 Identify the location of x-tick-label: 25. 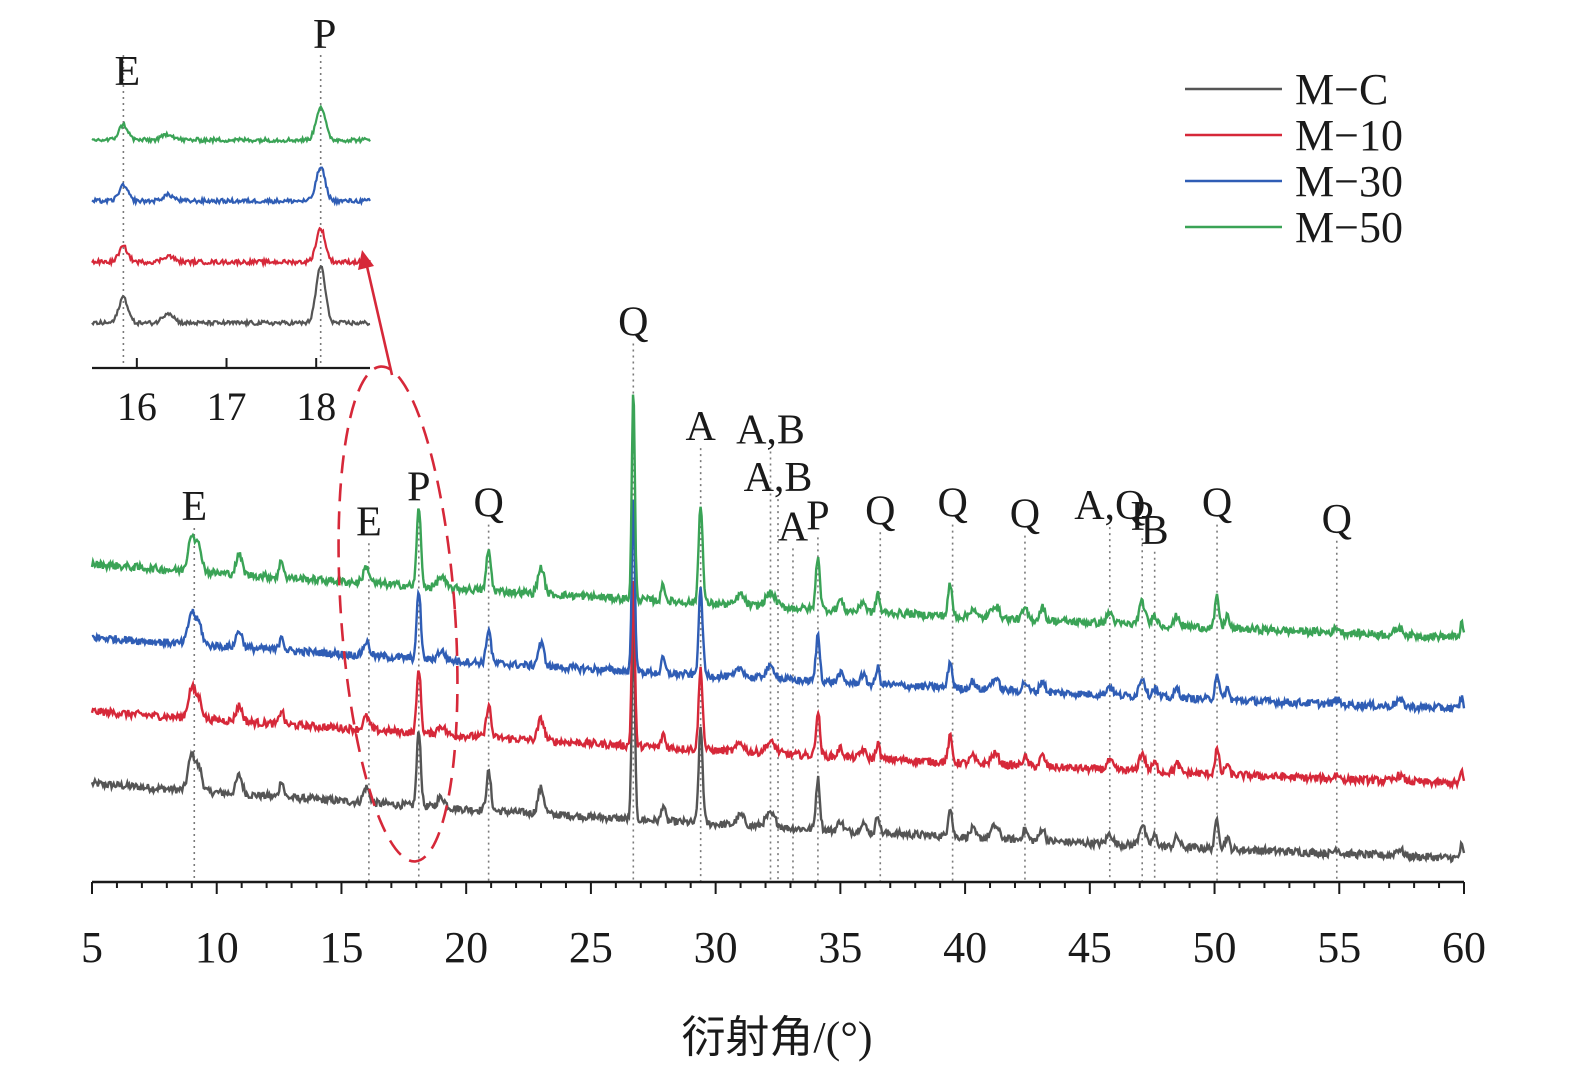
(591, 947).